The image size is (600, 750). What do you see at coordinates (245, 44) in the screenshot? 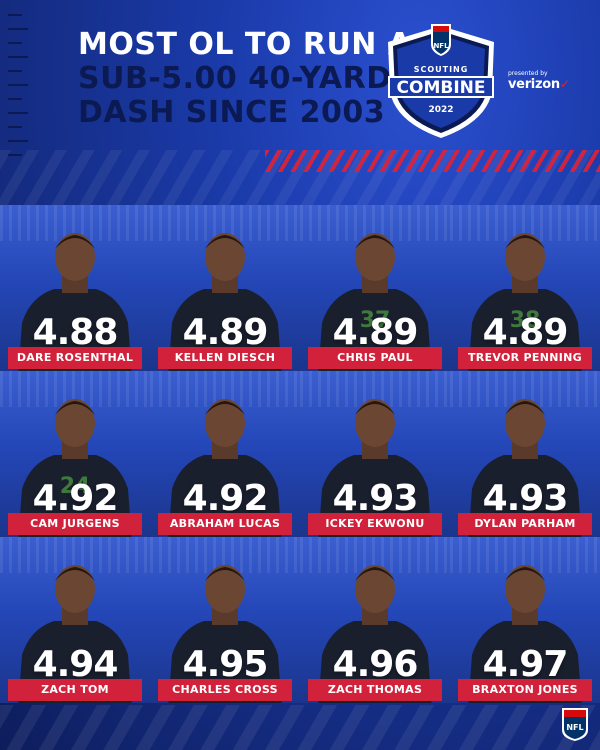
I see `title-line-1: MOST OL TO RUN A` at bounding box center [245, 44].